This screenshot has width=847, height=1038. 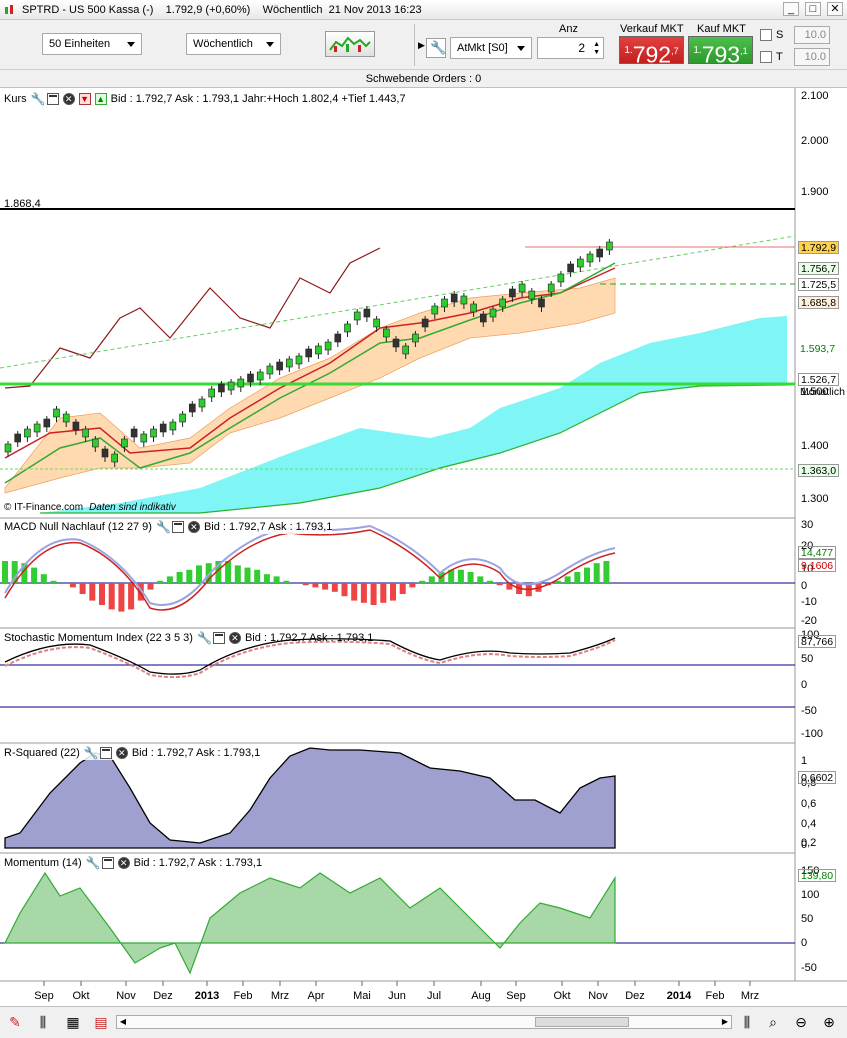 I want to click on indicator-icon: ▤, so click(x=101, y=1022).